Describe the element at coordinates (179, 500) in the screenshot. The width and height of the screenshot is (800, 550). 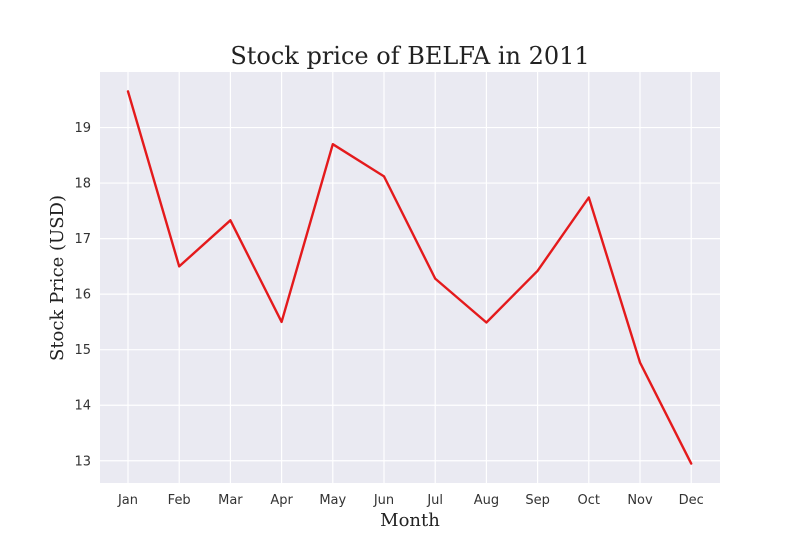
I see `x-tick-label: Feb` at that location.